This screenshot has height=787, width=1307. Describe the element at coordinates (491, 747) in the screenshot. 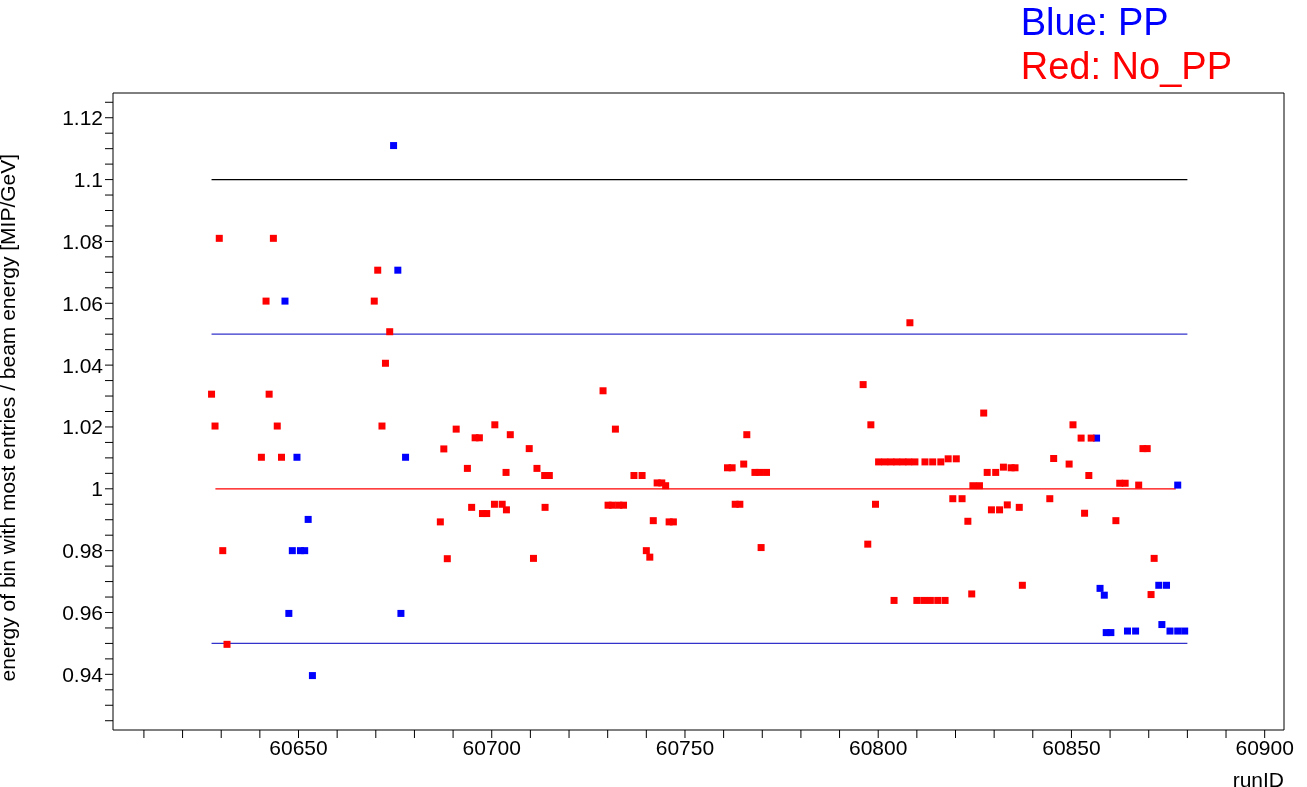

I see `x-tick-label: 60700` at that location.